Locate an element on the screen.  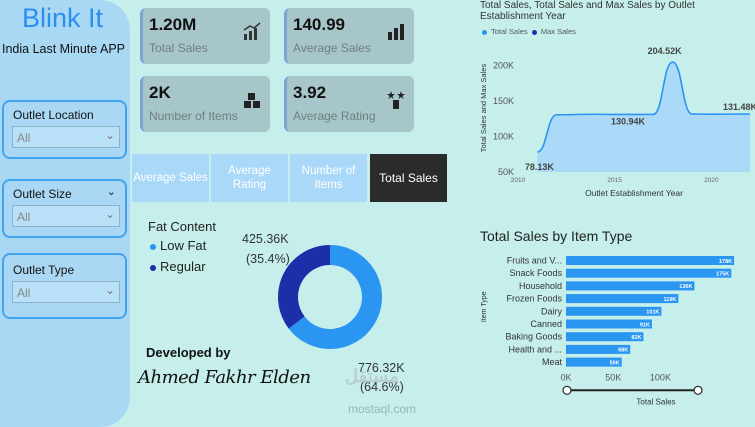
kpi-label: Total Sales is located at coordinates (178, 48).